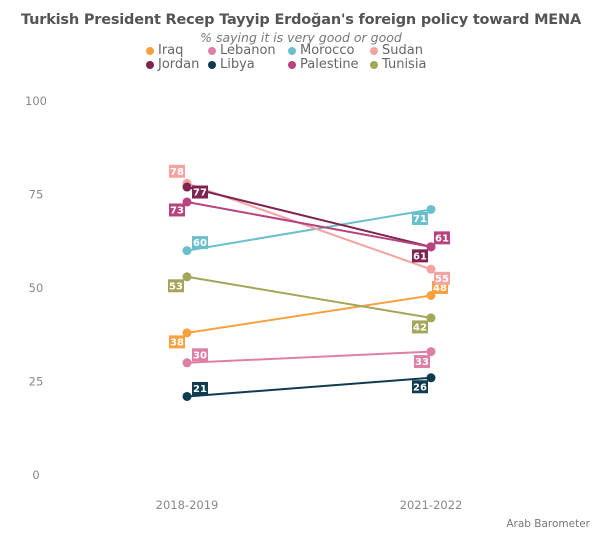 The height and width of the screenshot is (545, 602). What do you see at coordinates (329, 64) in the screenshot?
I see `legend-label: Palestine` at bounding box center [329, 64].